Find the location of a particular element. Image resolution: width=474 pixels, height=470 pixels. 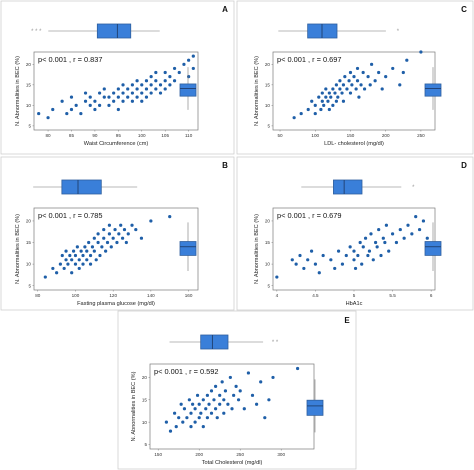

x-tick-label: 95 is located at coordinates (119, 135).